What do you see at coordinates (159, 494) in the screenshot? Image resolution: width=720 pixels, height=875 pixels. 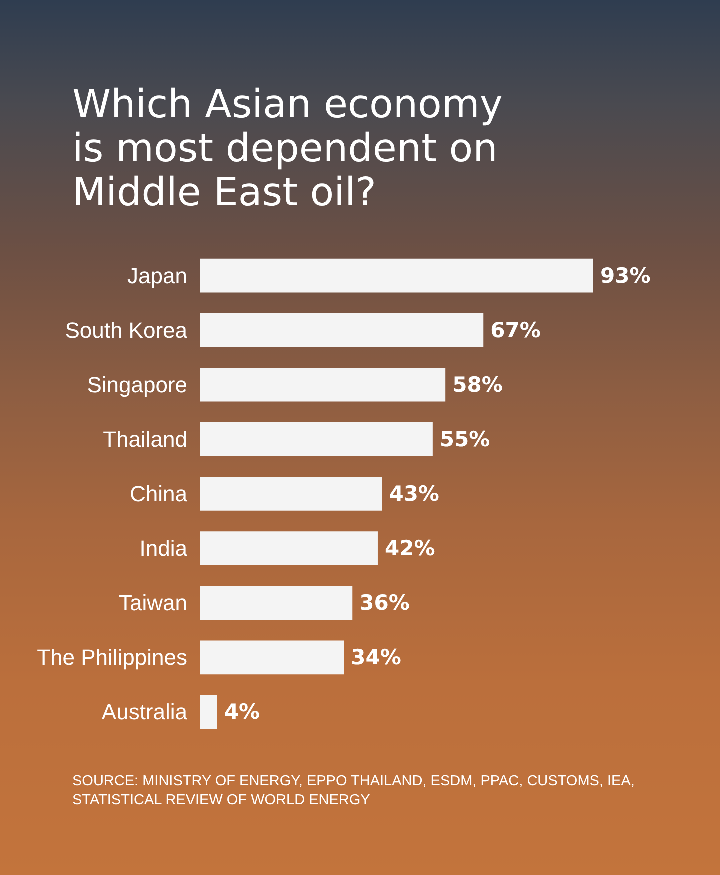 I see `y-tick-label: China` at bounding box center [159, 494].